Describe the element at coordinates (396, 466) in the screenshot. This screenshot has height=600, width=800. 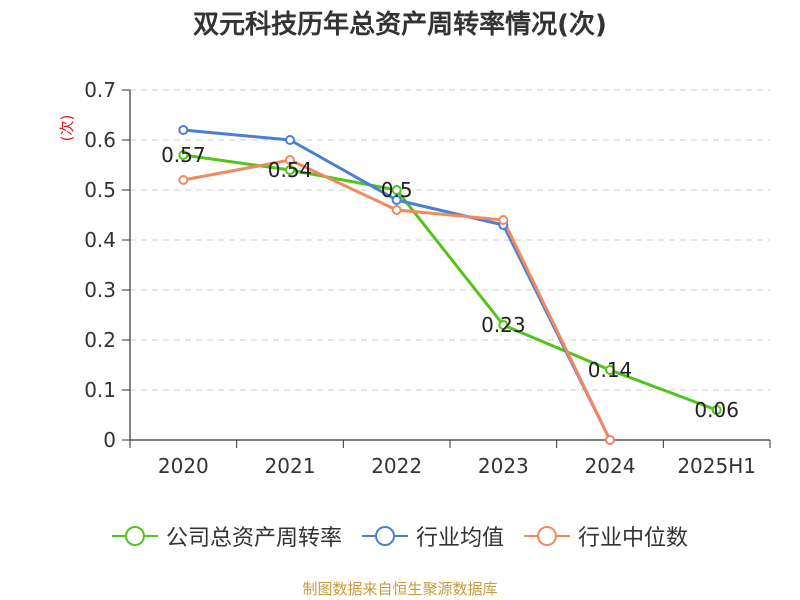
I see `x-tick-label: 2022` at that location.